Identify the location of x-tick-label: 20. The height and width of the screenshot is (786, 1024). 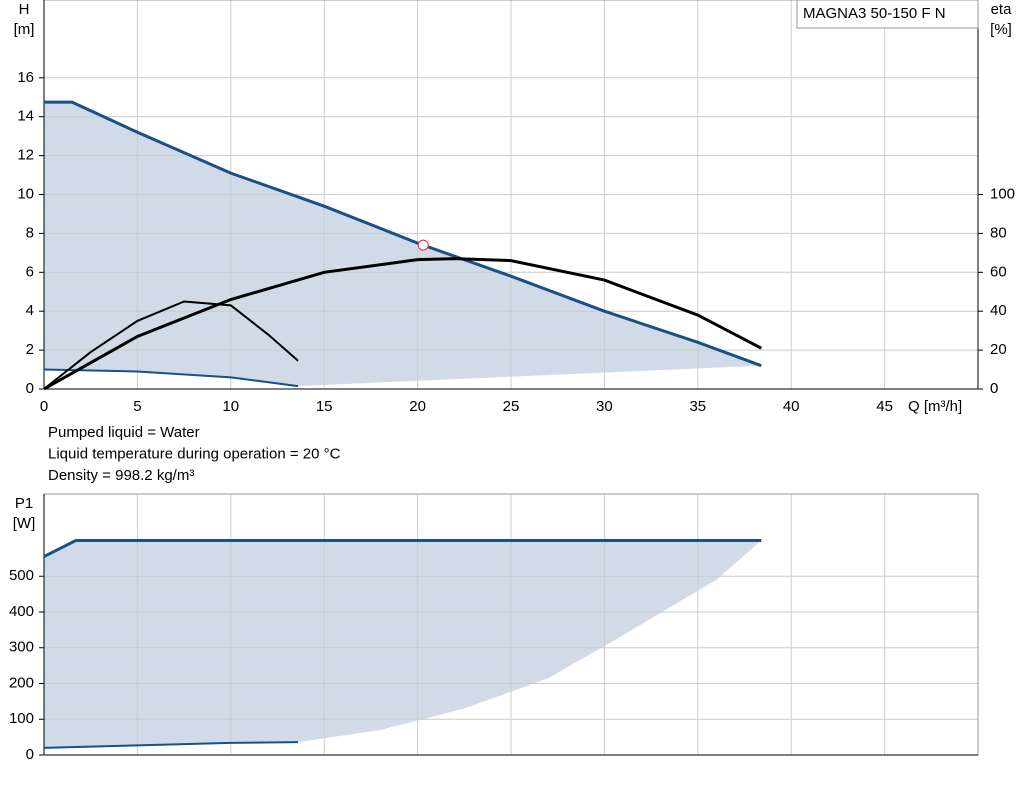
(417, 406).